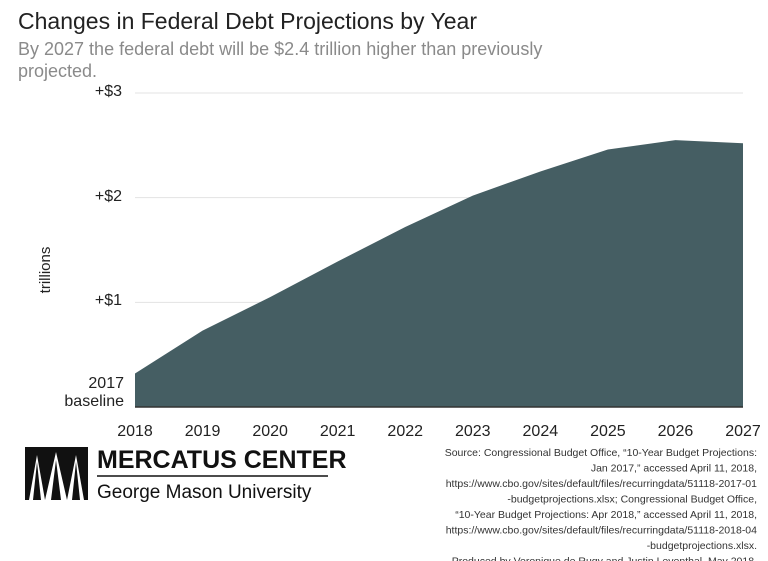  What do you see at coordinates (108, 91) in the screenshot?
I see `y-tick-label: +$3` at bounding box center [108, 91].